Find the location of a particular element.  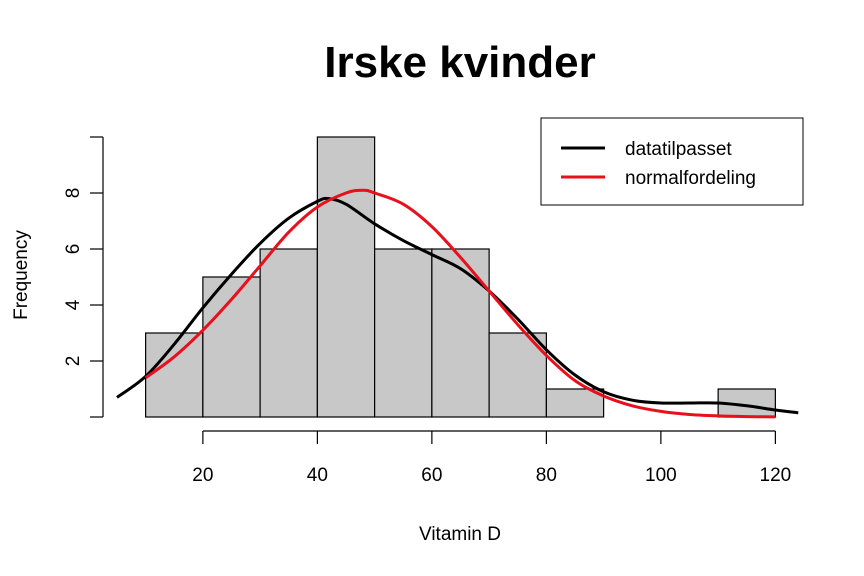

x-tick-label: 120 is located at coordinates (776, 475).